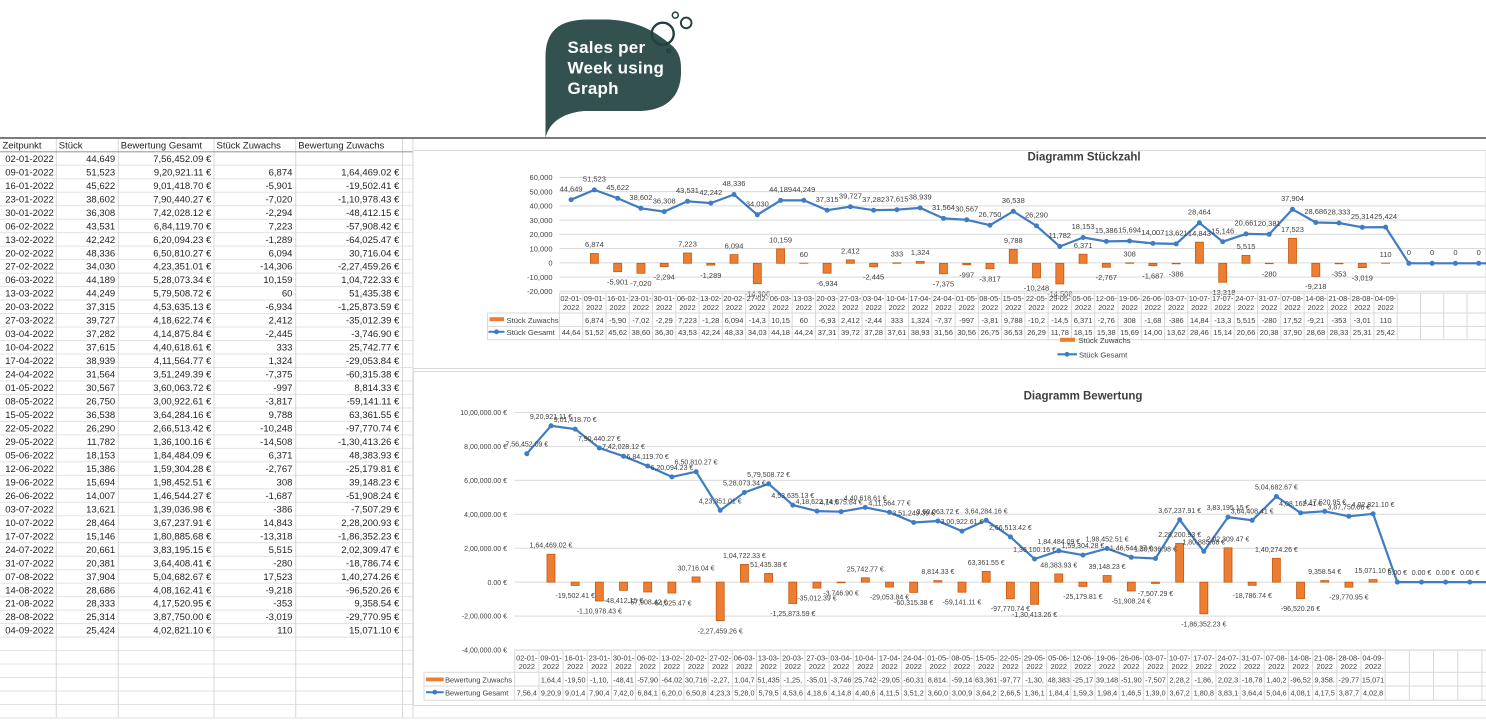 The image size is (1486, 726). What do you see at coordinates (249, 145) in the screenshot?
I see `svg-text: Stück Zuwachs` at bounding box center [249, 145].